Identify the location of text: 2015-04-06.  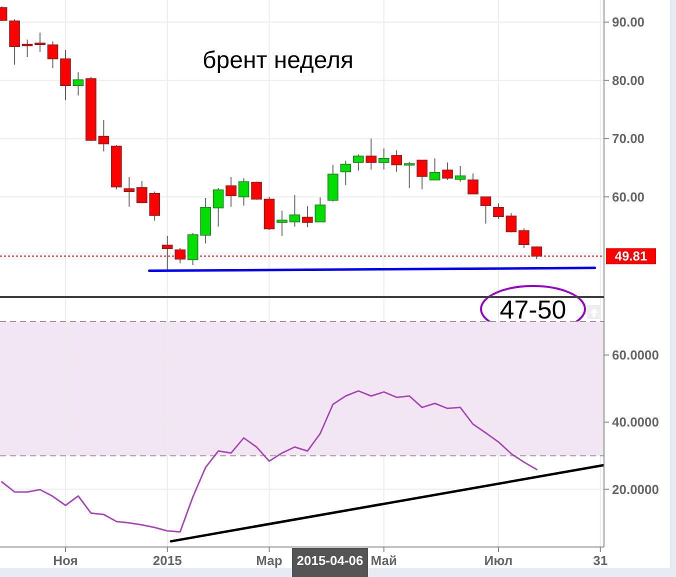
(330, 560).